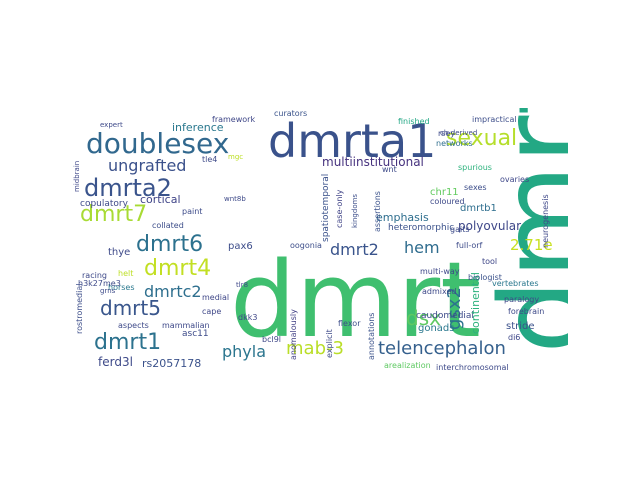 The image size is (640, 480). I want to click on word-gaits: gaits, so click(460, 229).